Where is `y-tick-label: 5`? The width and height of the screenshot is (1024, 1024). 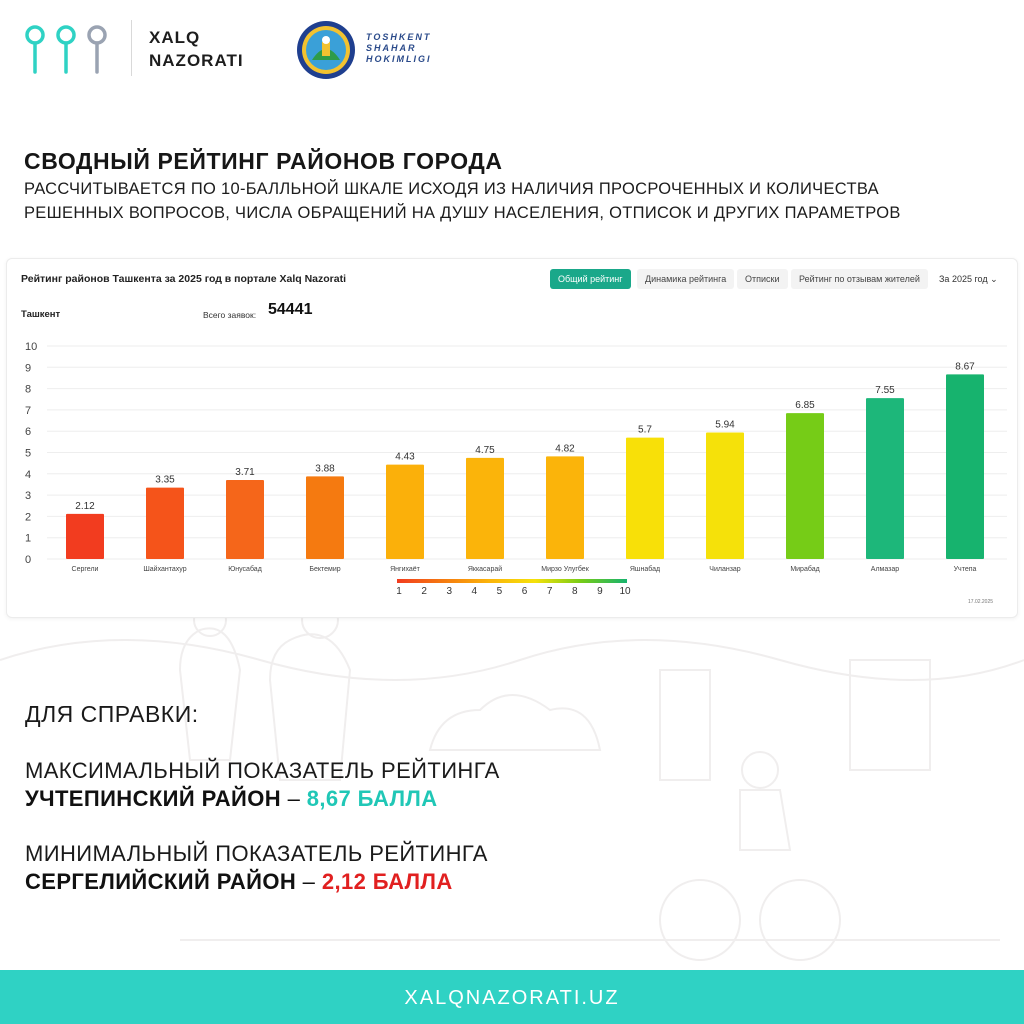 y-tick-label: 5 is located at coordinates (28, 454).